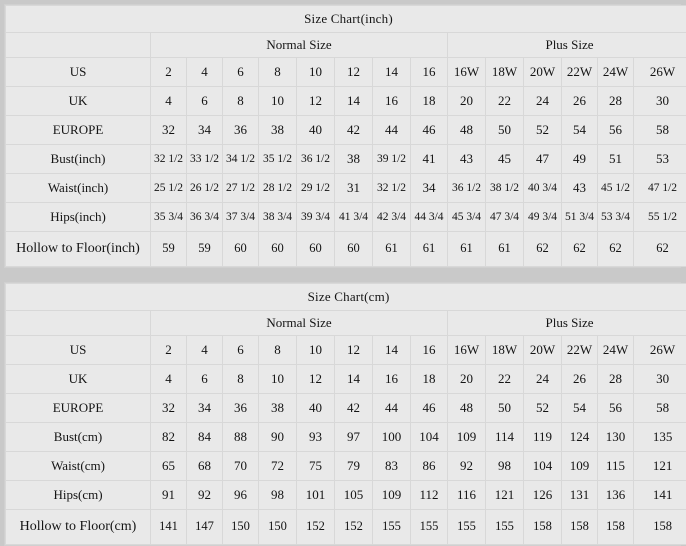  Describe the element at coordinates (616, 437) in the screenshot. I see `data-cell: 130` at that location.